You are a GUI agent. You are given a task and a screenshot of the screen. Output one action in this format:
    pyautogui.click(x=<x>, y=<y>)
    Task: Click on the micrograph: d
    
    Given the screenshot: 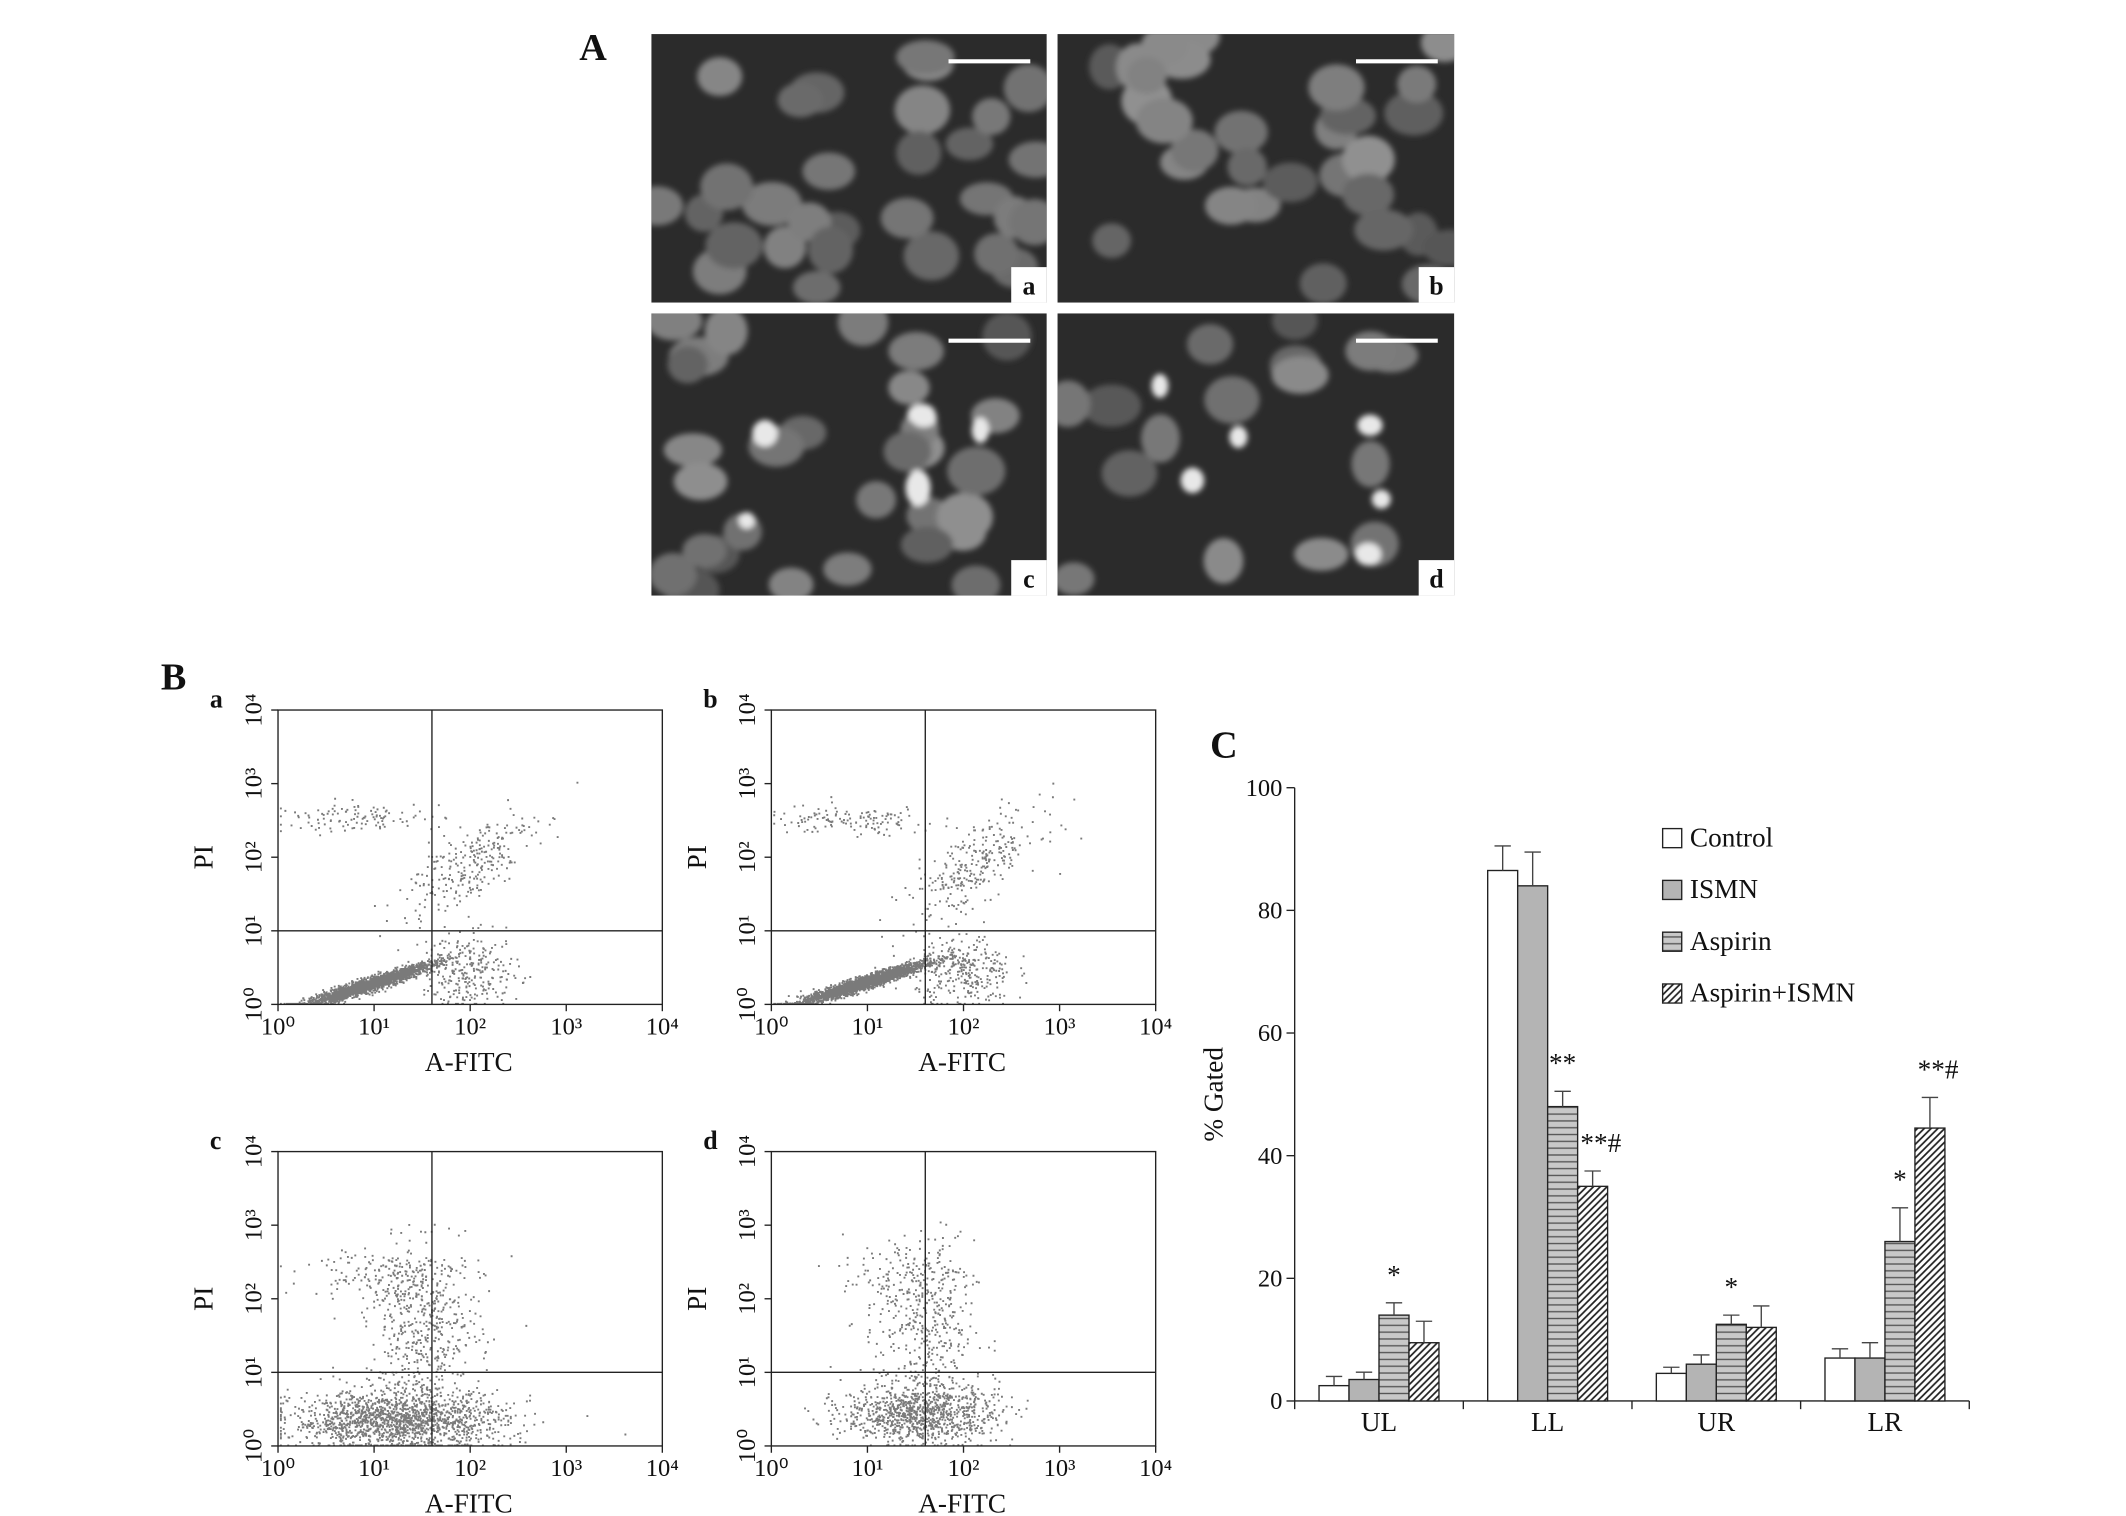 What is the action you would take?
    pyautogui.click(x=1256, y=454)
    